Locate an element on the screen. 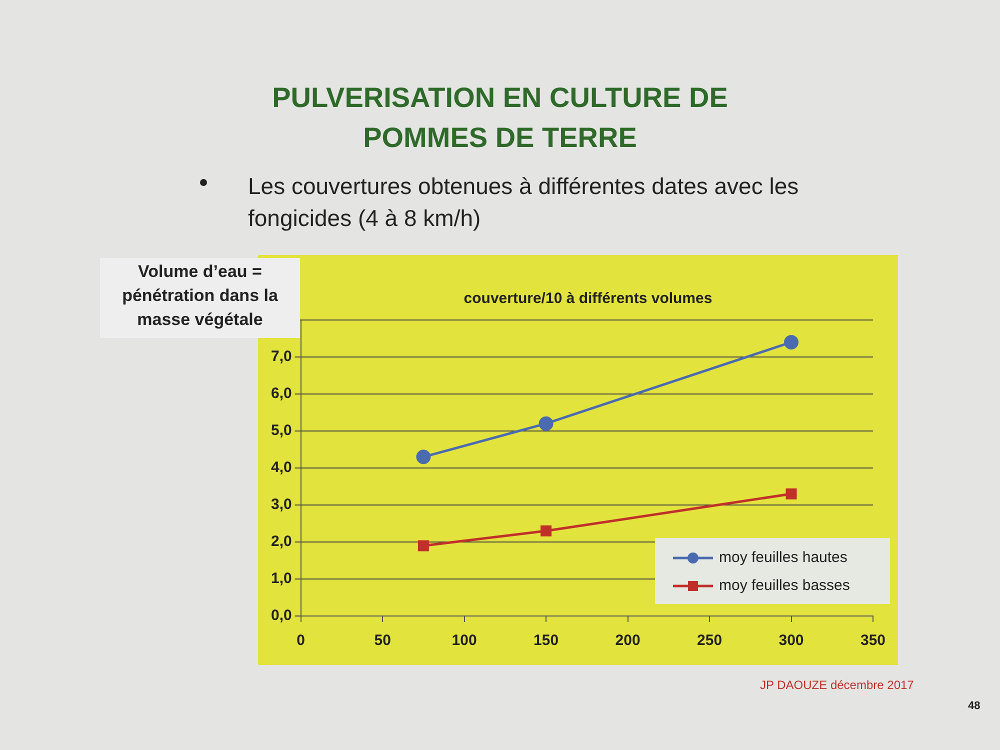 The width and height of the screenshot is (1000, 750). legend-label: moy feuilles basses is located at coordinates (784, 585).